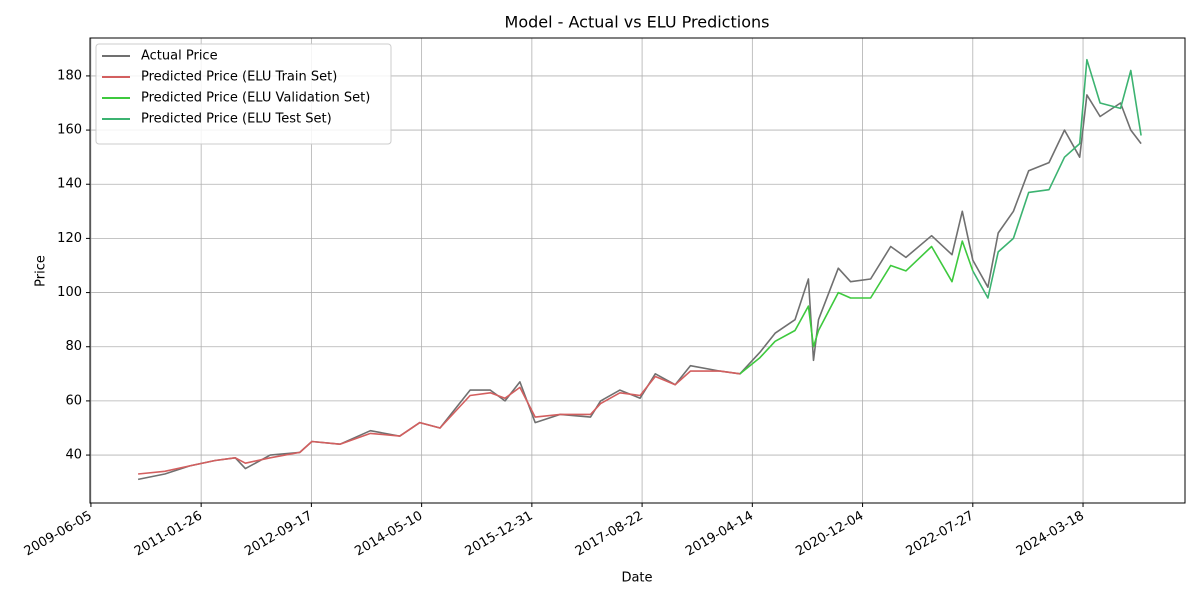 The image size is (1200, 600). I want to click on legend-box, so click(243, 94).